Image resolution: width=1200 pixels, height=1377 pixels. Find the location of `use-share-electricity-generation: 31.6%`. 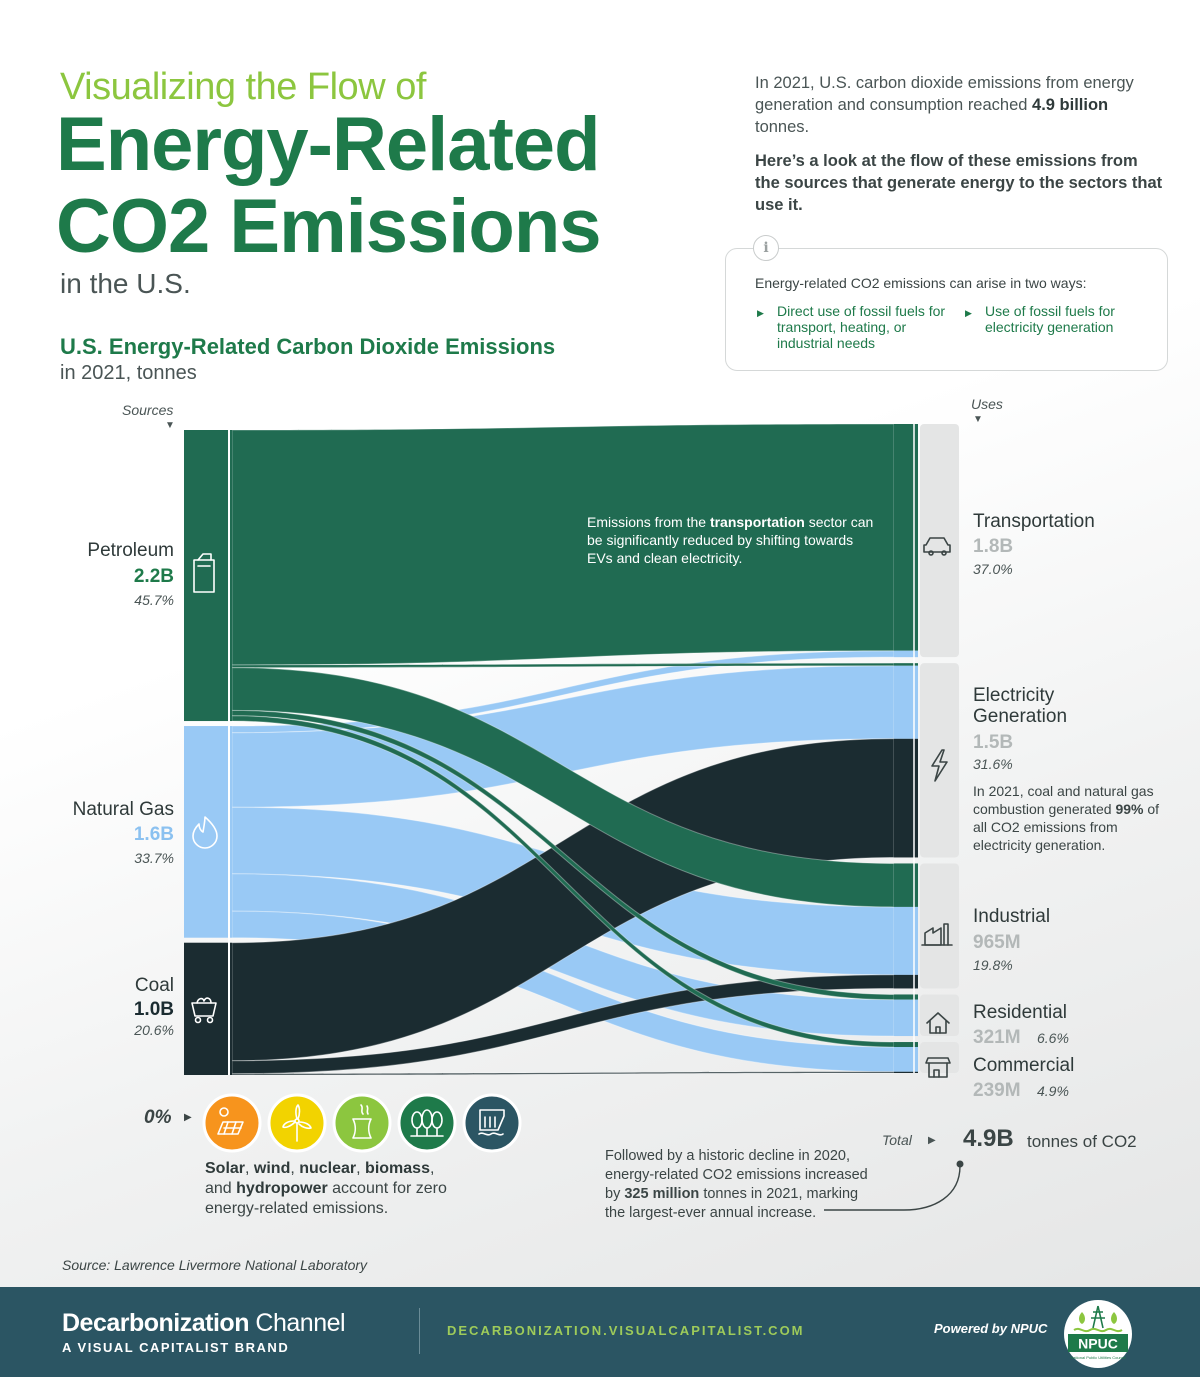

use-share-electricity-generation: 31.6% is located at coordinates (993, 764).